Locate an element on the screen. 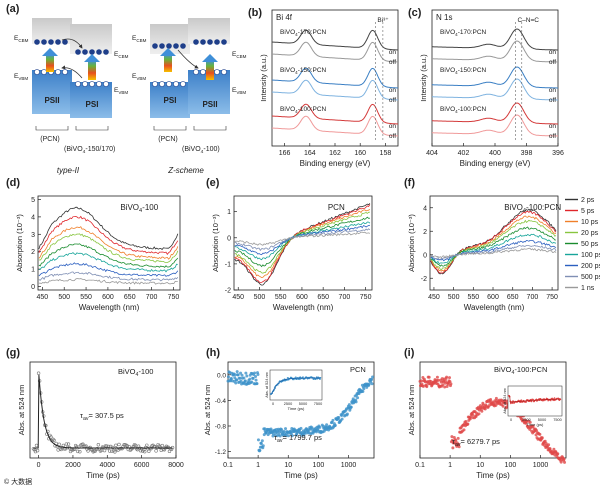 The height and width of the screenshot is (488, 600). on-off-label: off is located at coordinates (392, 136).